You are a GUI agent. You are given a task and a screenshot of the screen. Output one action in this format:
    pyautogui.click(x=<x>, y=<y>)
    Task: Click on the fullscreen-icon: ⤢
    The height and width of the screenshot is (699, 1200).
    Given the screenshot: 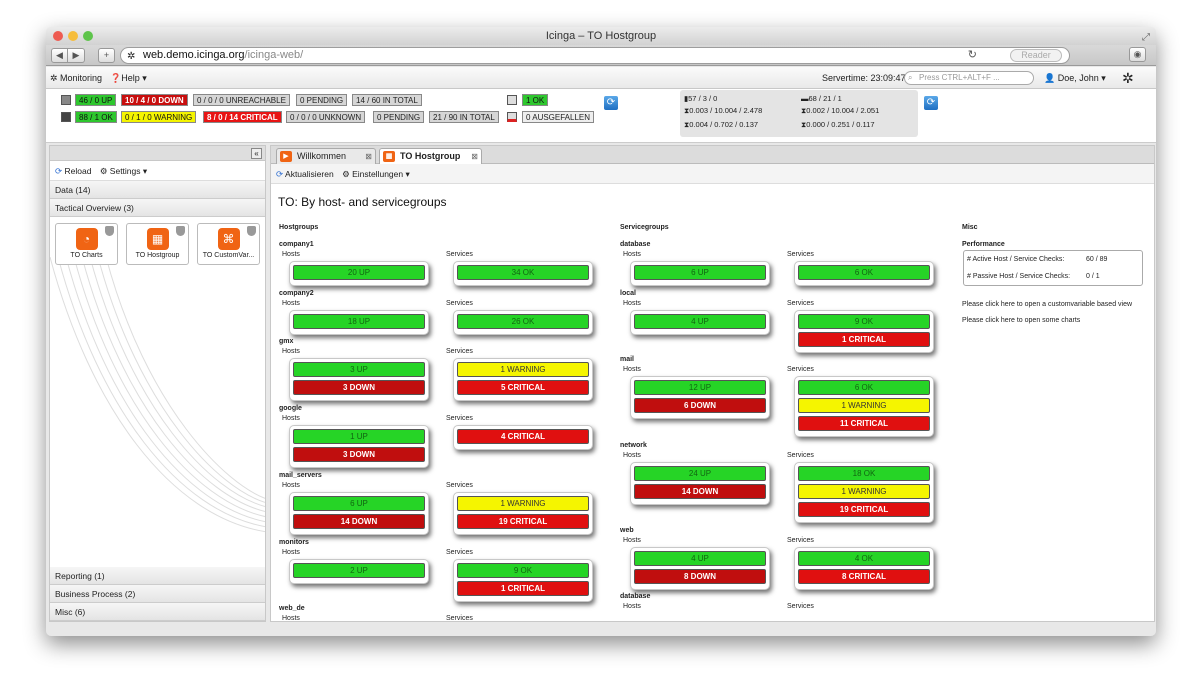 What is the action you would take?
    pyautogui.click(x=1146, y=37)
    